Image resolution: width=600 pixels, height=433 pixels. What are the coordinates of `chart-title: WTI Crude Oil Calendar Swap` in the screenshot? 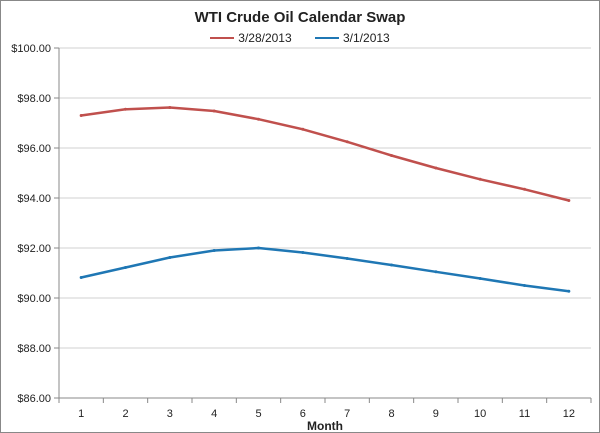 It's located at (300, 17).